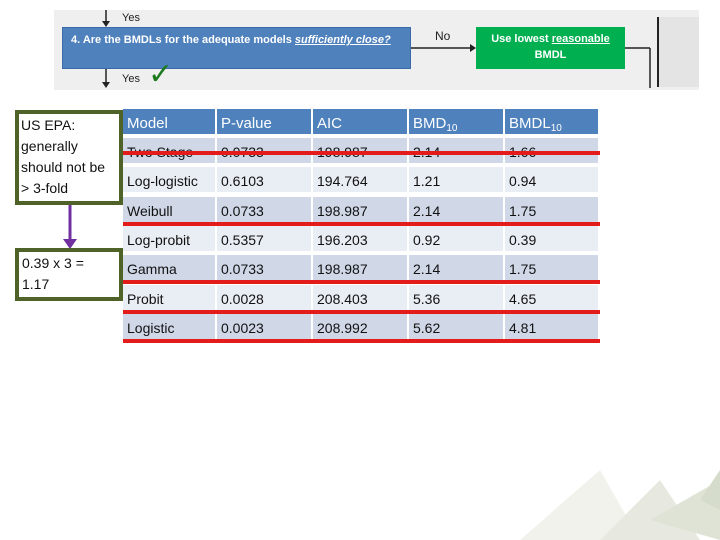 The width and height of the screenshot is (720, 540). Describe the element at coordinates (521, 39) in the screenshot. I see `outcome-prefix: Use lowest` at that location.